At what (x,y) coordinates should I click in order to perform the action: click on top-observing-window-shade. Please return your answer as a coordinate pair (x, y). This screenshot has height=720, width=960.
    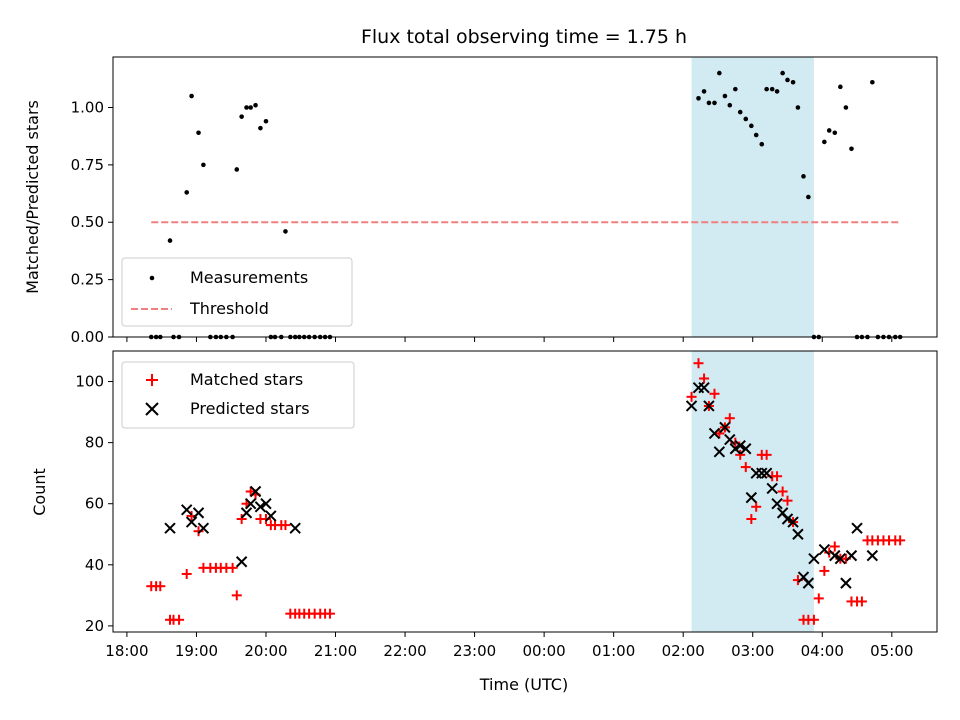
    Looking at the image, I should click on (752, 197).